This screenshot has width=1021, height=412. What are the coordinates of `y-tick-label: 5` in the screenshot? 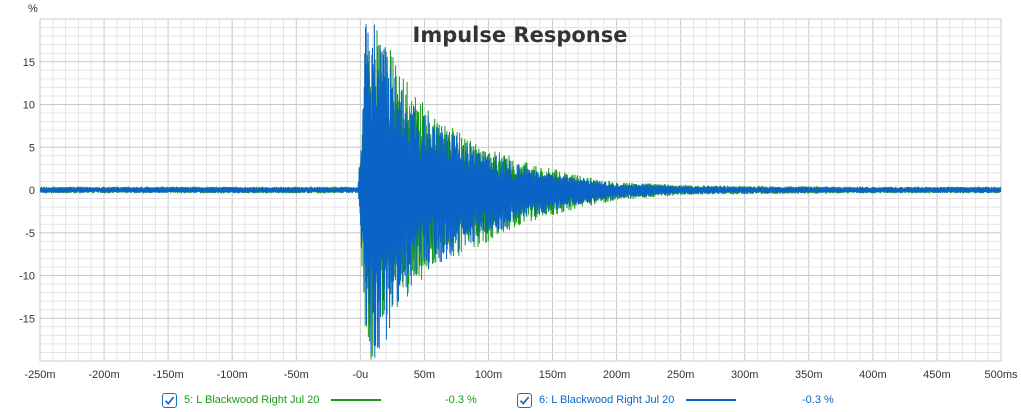 It's located at (32, 148).